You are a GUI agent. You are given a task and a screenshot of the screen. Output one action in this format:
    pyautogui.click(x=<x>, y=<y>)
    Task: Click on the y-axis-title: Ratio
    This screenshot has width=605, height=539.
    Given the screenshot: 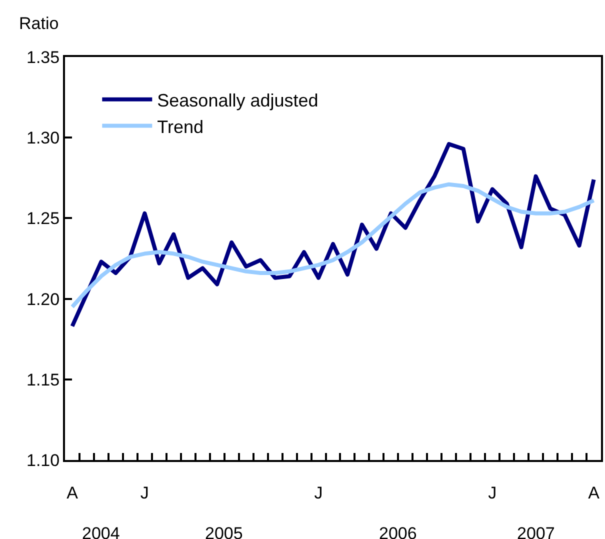 What is the action you would take?
    pyautogui.click(x=39, y=23)
    